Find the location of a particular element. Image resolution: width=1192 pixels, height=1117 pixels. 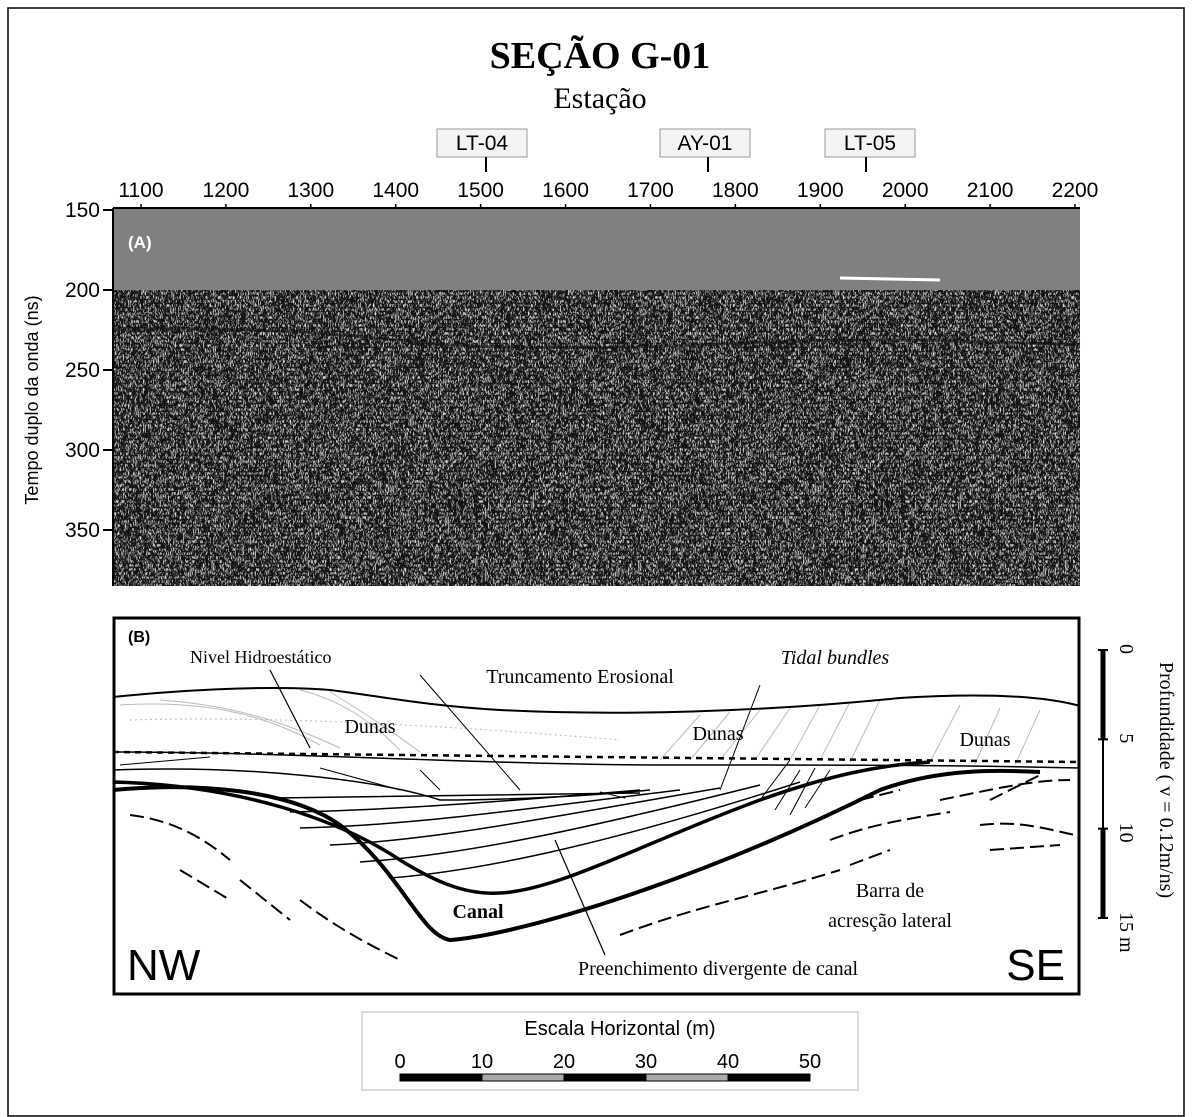

scale-tick-label: 10 is located at coordinates (482, 1062).